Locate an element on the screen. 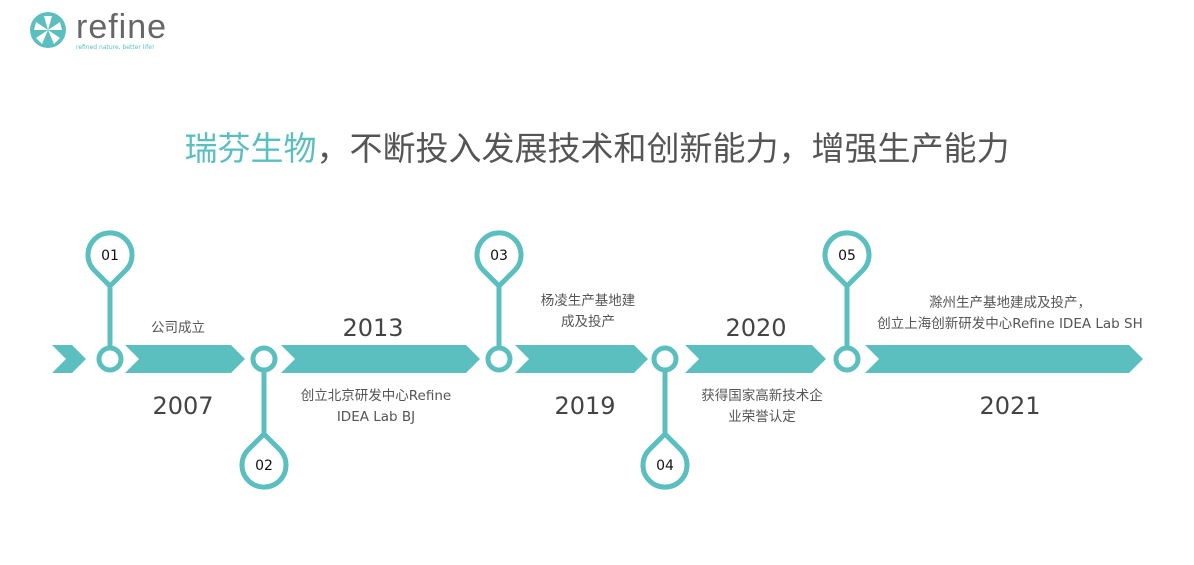 This screenshot has width=1194, height=565. milestone-description: 杨凌生产基地建 is located at coordinates (588, 300).